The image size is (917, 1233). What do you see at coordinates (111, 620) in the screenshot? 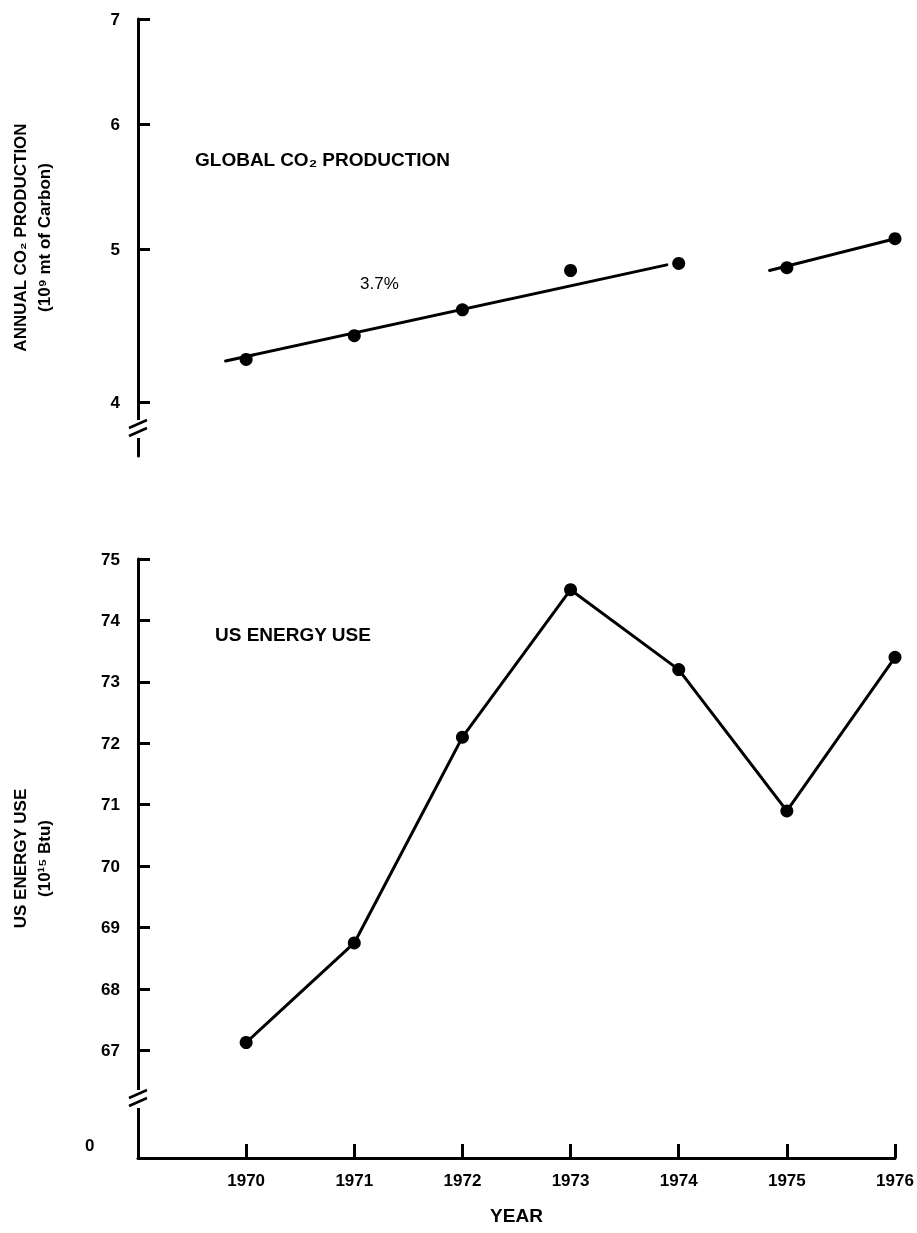
I see `y-tick-label: 74` at bounding box center [111, 620].